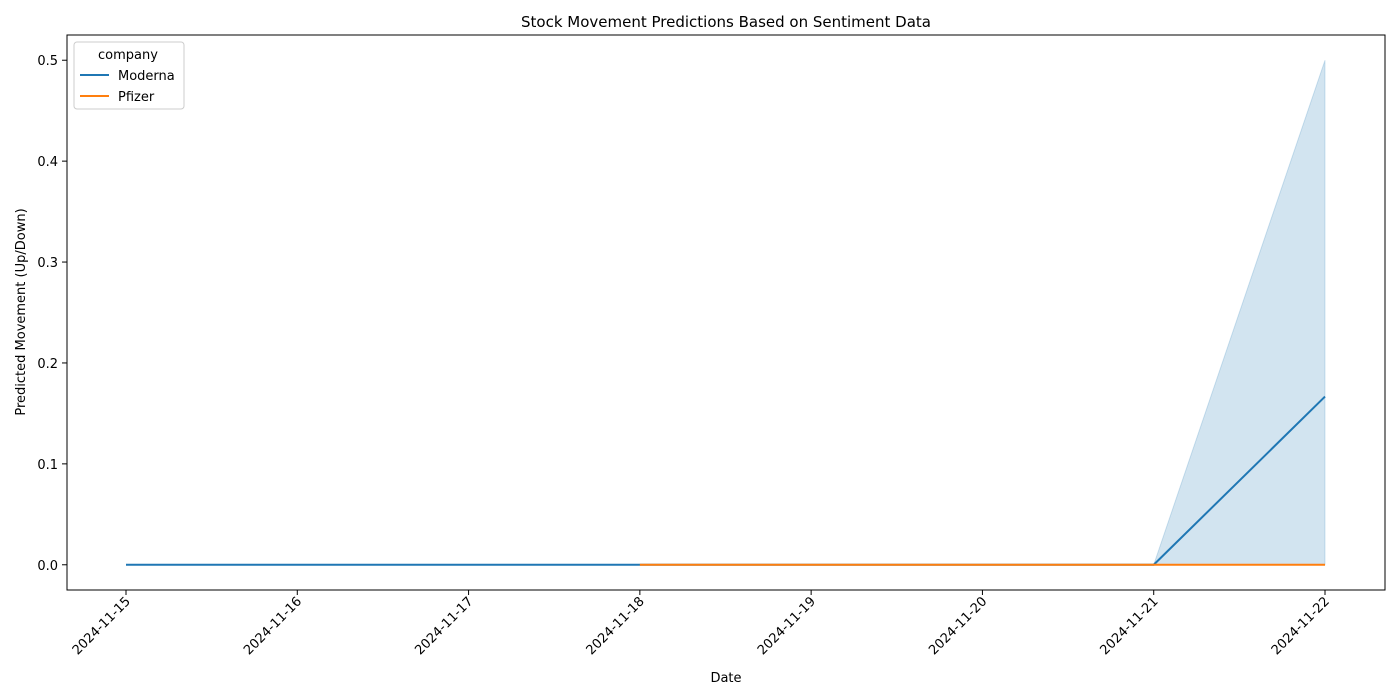 This screenshot has width=1400, height=700. Describe the element at coordinates (47, 566) in the screenshot. I see `y-tick-label: 0.0` at that location.